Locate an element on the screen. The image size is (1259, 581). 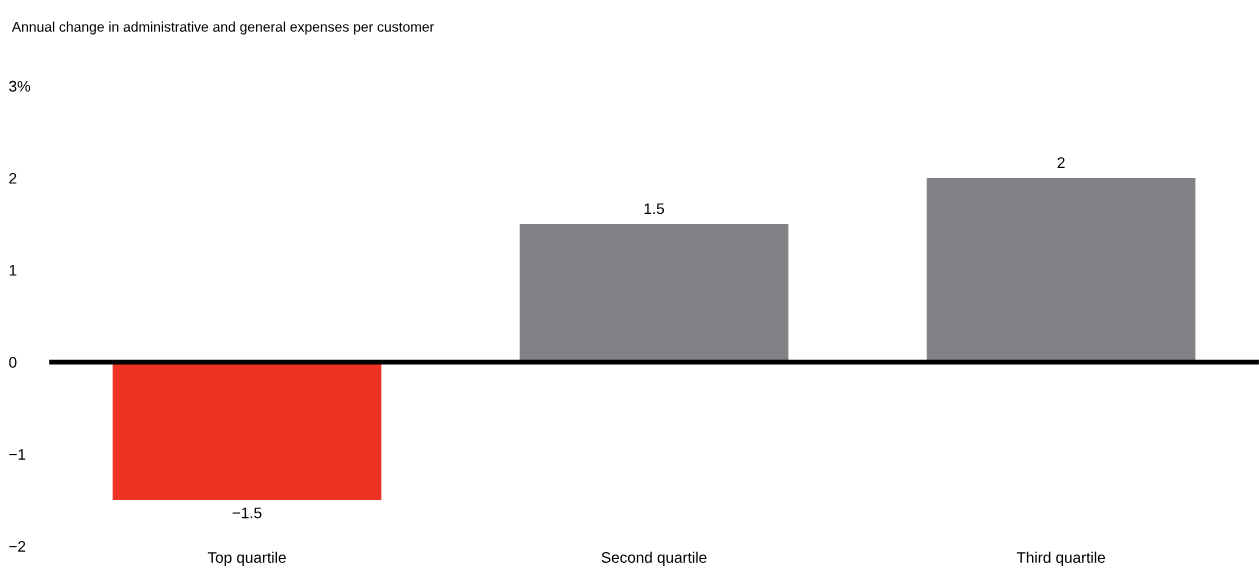
x-tick-label: Top quartile is located at coordinates (246, 558).